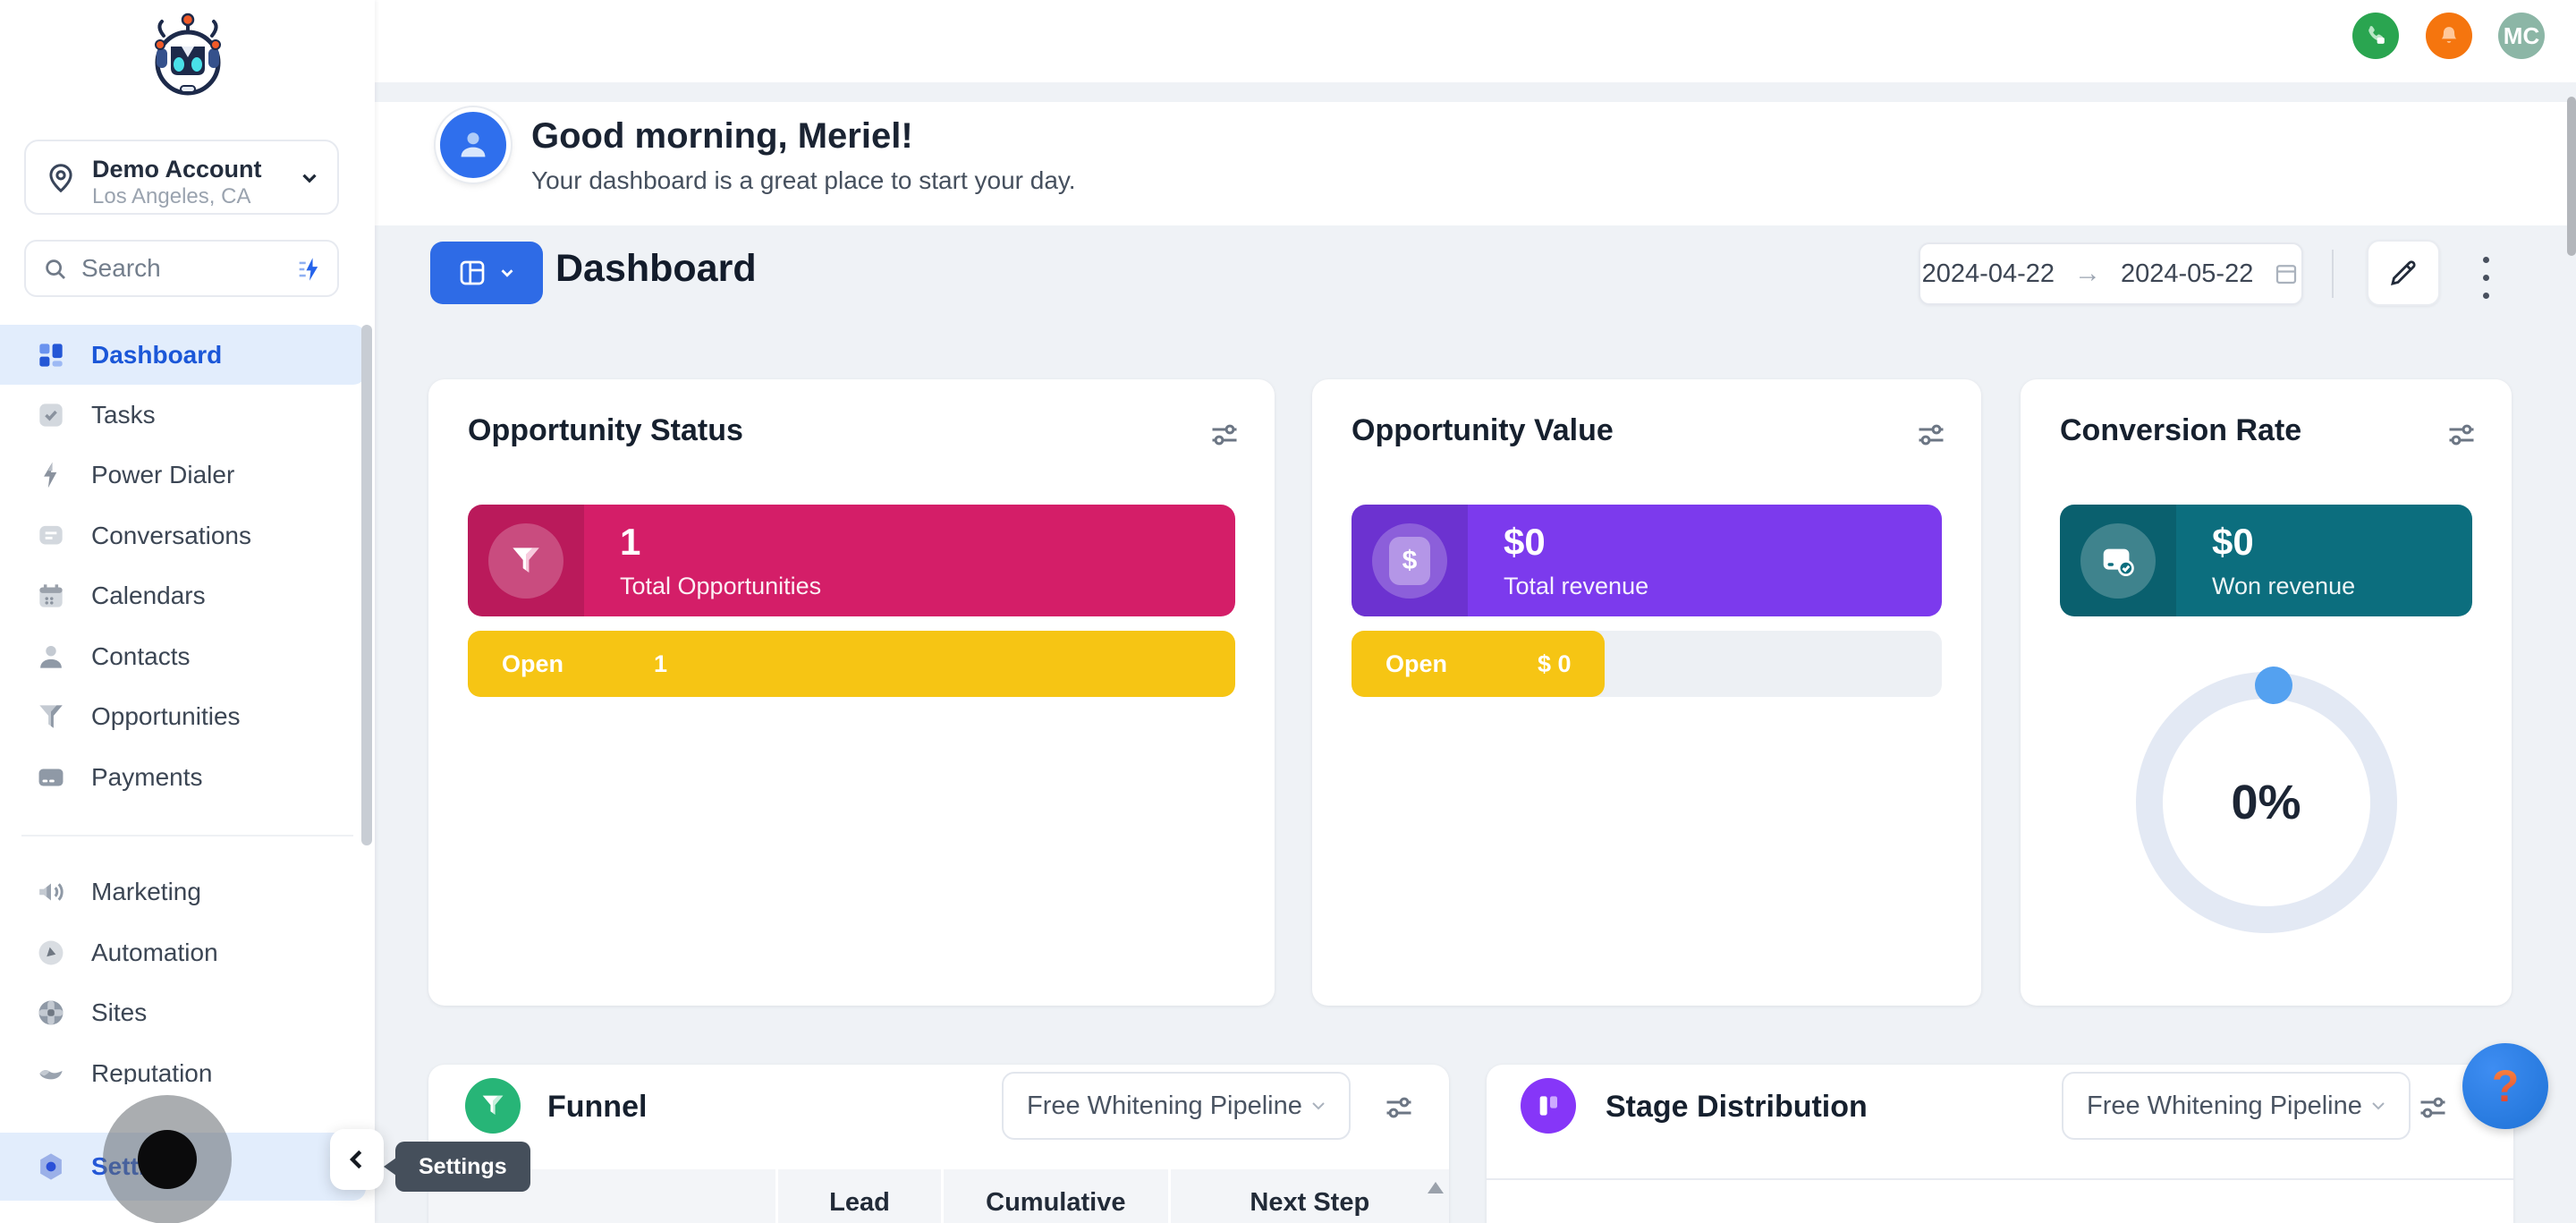 This screenshot has height=1223, width=2576. I want to click on user-initials: MC, so click(2521, 35).